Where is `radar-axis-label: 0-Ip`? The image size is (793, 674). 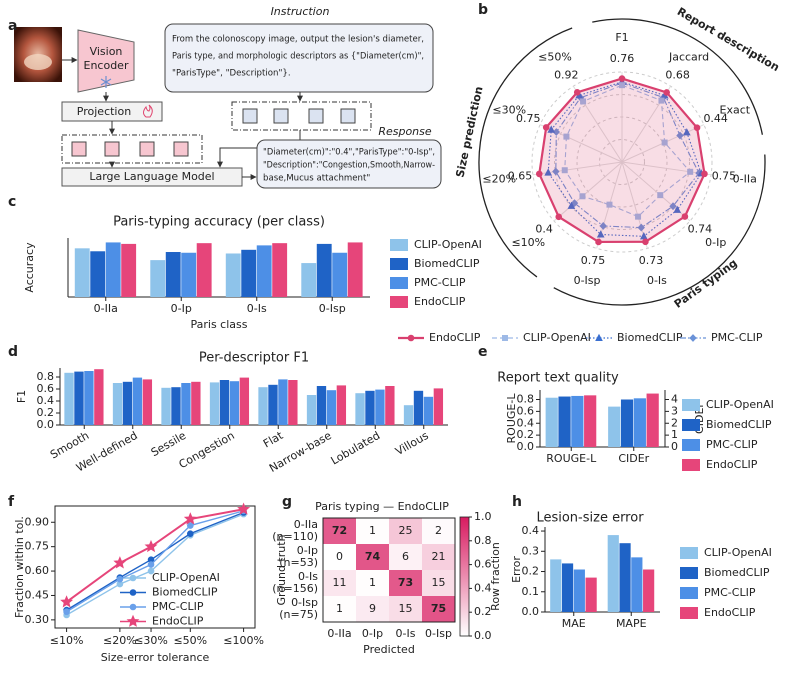 radar-axis-label: 0-Ip is located at coordinates (715, 242).